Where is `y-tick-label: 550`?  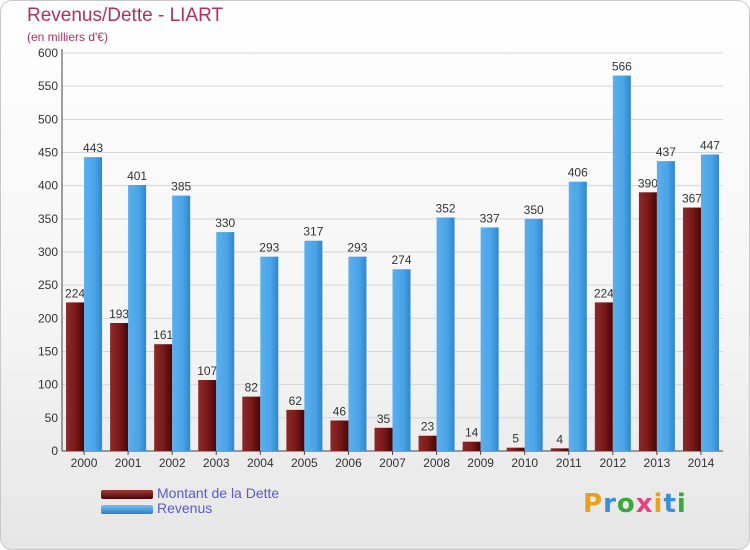 y-tick-label: 550 is located at coordinates (48, 86).